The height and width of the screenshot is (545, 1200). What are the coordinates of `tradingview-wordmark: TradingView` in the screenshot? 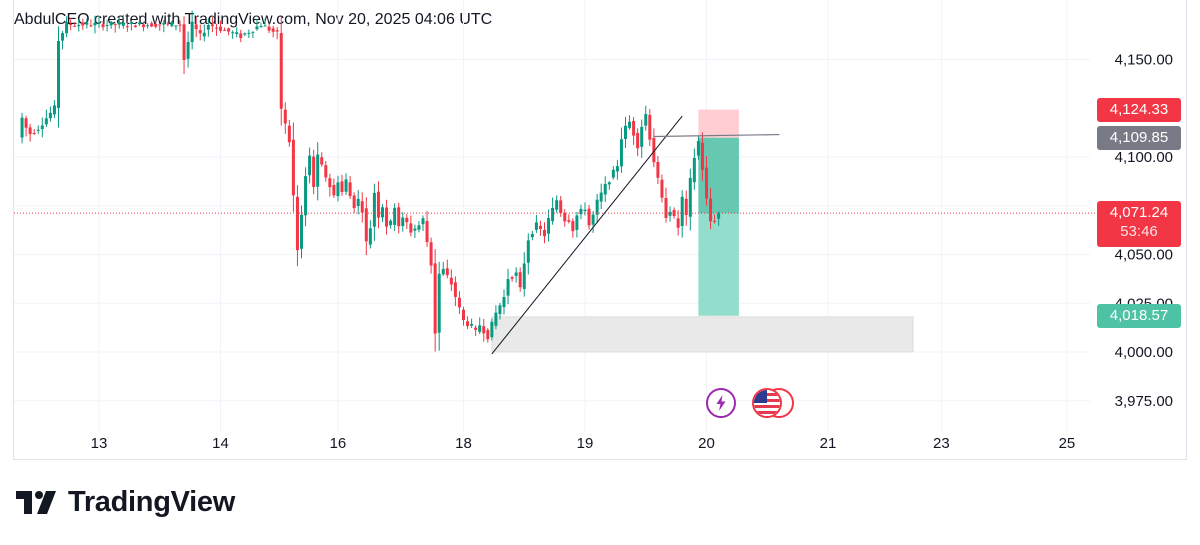 It's located at (151, 502).